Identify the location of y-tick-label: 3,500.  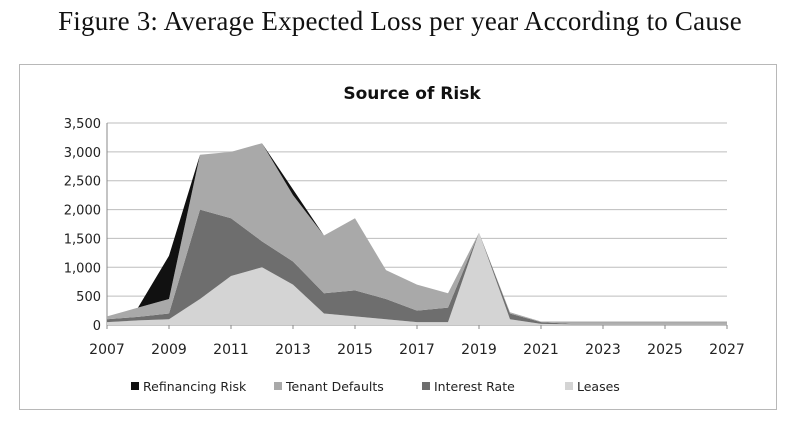
(82, 124).